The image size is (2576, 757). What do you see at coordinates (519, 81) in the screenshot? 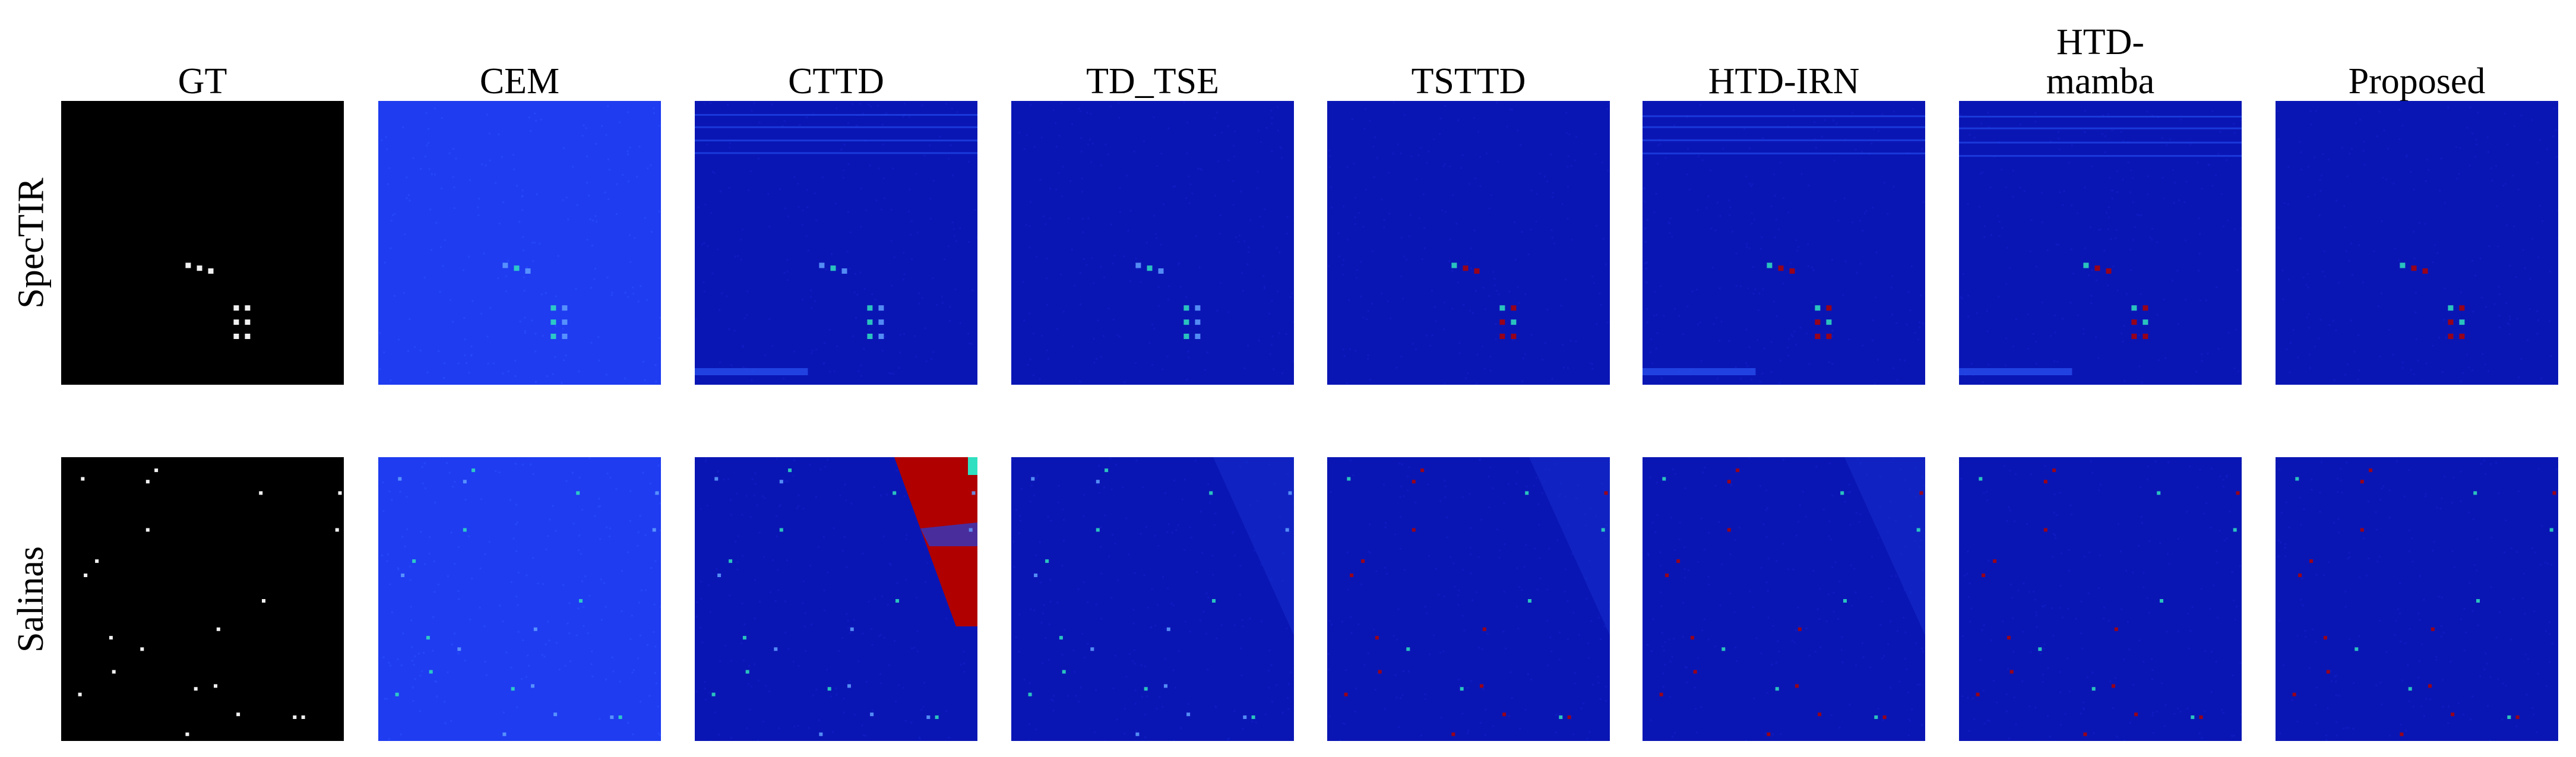
I see `column-title-cem: CEM` at bounding box center [519, 81].